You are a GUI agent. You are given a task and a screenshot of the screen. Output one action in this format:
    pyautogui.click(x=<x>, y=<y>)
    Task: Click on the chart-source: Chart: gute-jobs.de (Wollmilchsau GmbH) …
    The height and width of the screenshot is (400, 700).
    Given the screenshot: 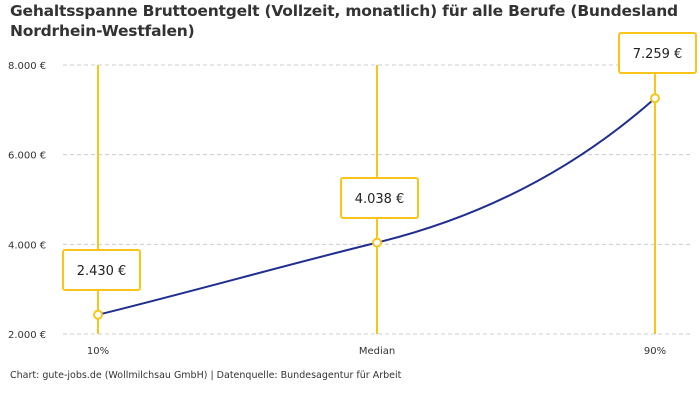 What is the action you would take?
    pyautogui.click(x=206, y=375)
    